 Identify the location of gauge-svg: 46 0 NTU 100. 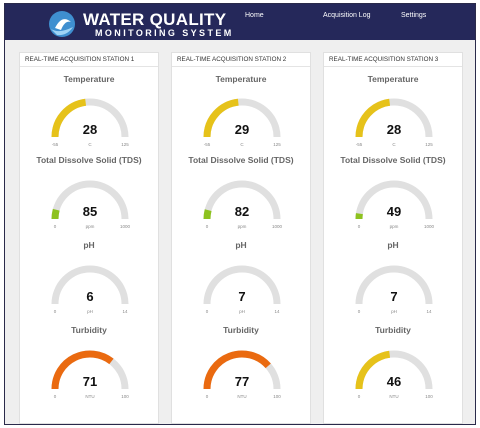
(394, 374).